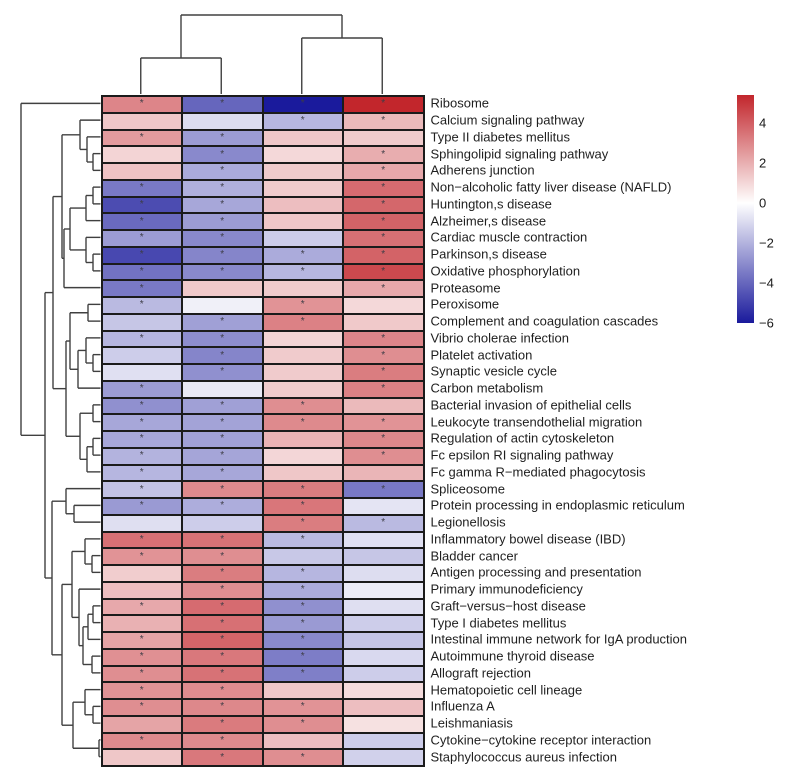 The height and width of the screenshot is (784, 800). What do you see at coordinates (538, 472) in the screenshot?
I see `row-label: Fc gamma R−mediated phagocytosis` at bounding box center [538, 472].